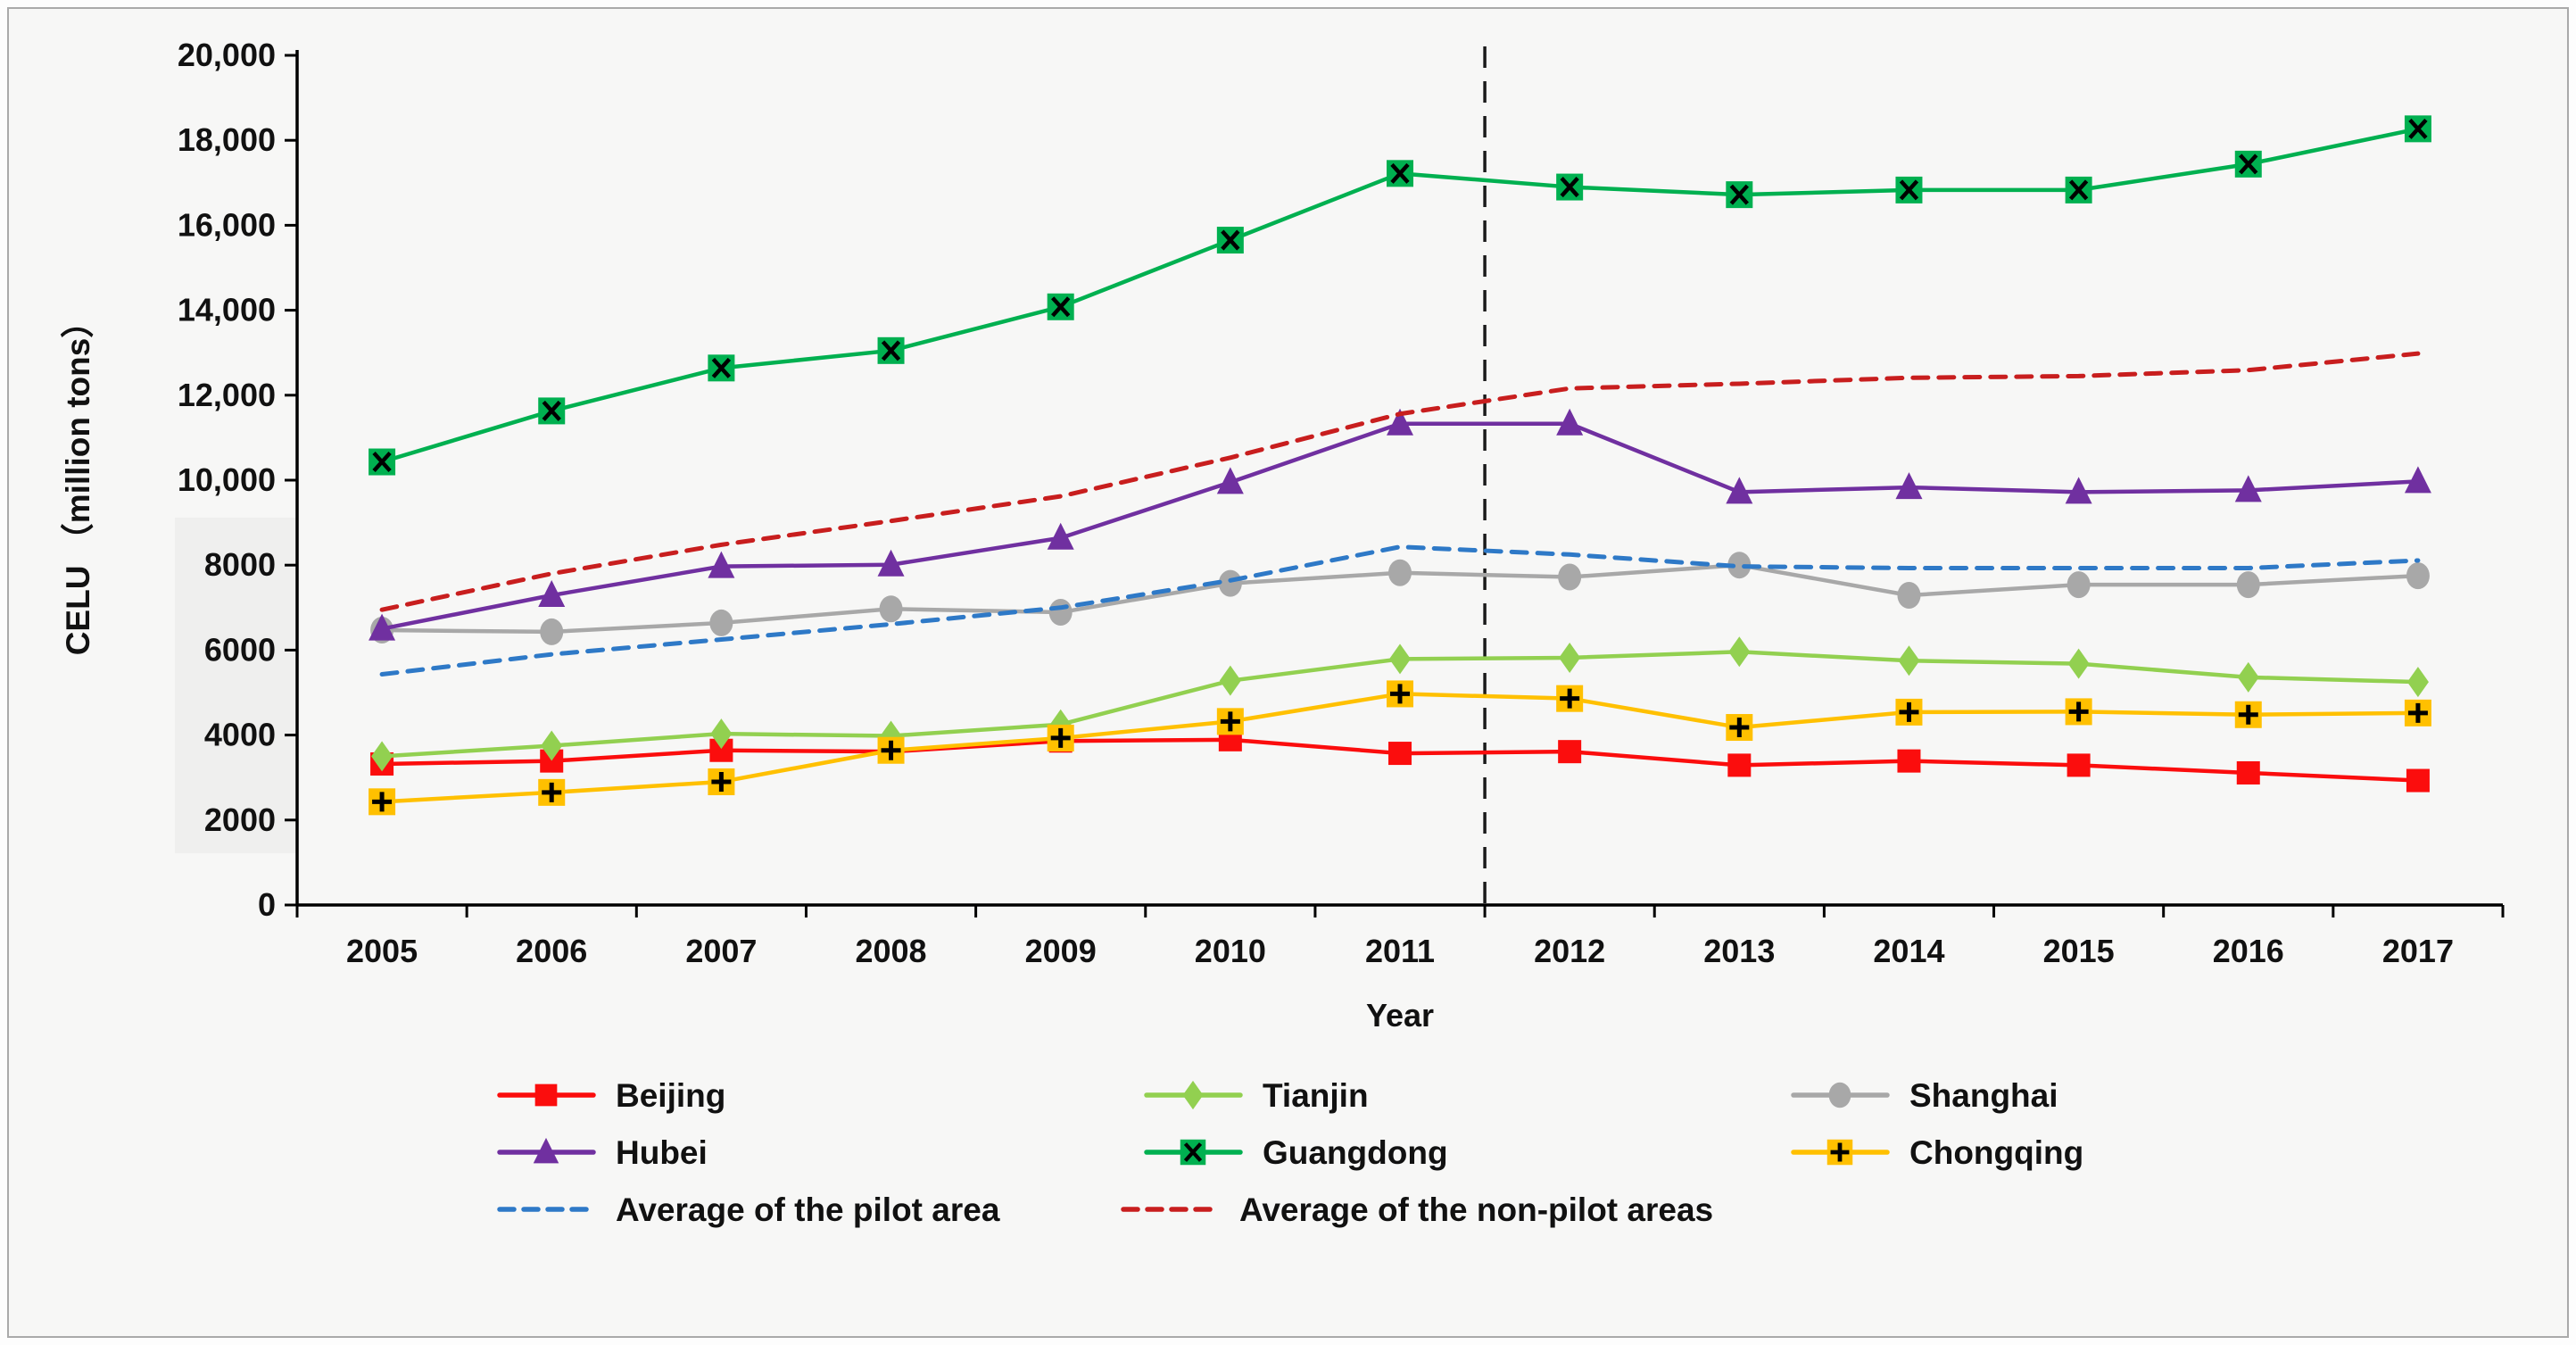 The image size is (2576, 1345). What do you see at coordinates (2079, 951) in the screenshot?
I see `x-tick-label: 2015` at bounding box center [2079, 951].